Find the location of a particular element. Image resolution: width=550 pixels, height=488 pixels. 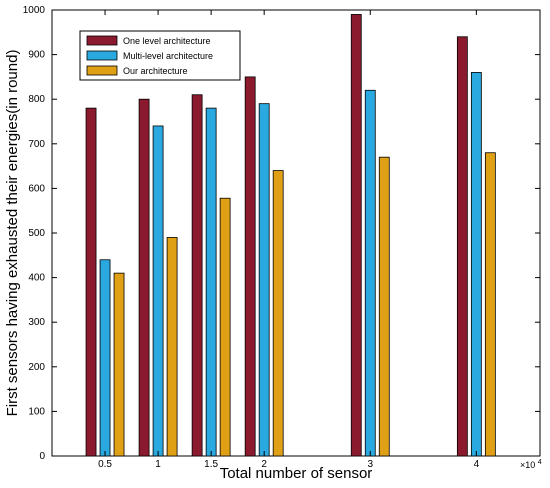

y-tick-label: 100 is located at coordinates (36, 411).